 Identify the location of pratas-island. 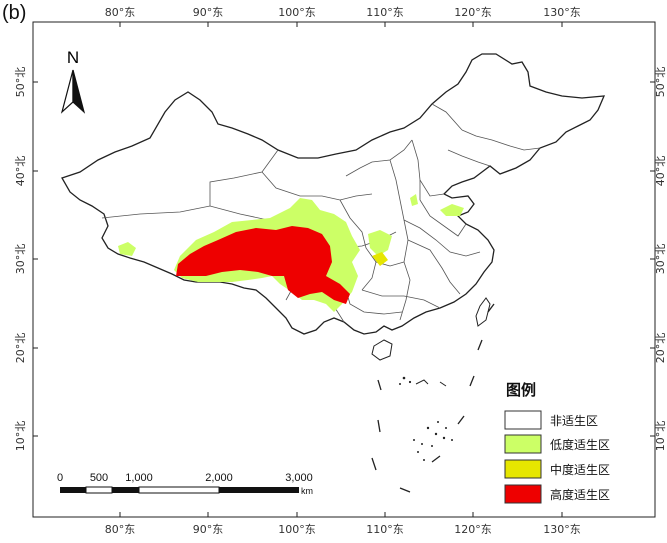
(422, 382).